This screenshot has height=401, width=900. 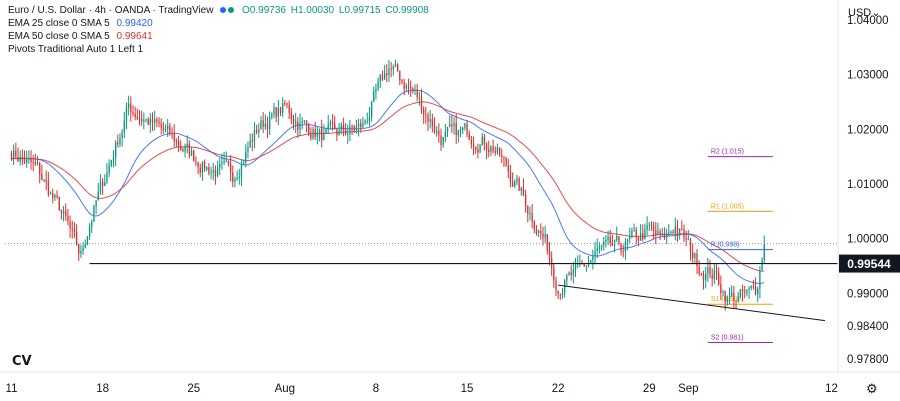 What do you see at coordinates (692, 303) in the screenshot?
I see `trendline` at bounding box center [692, 303].